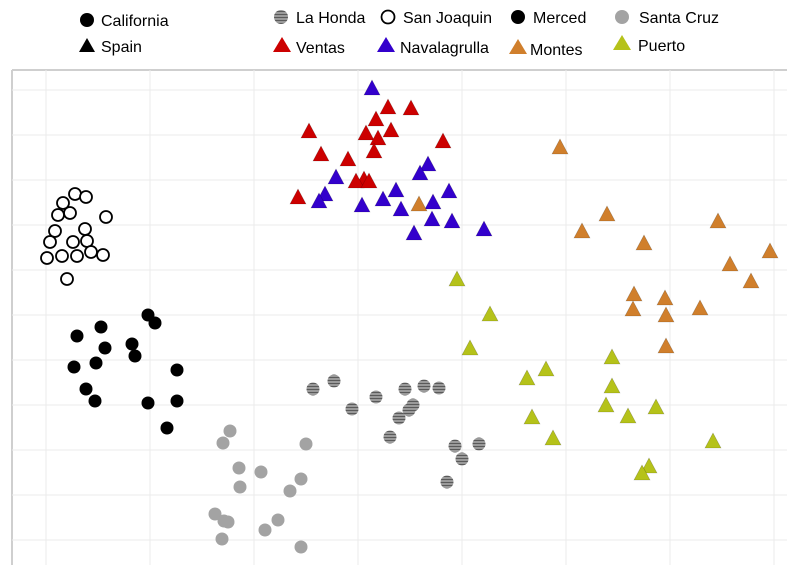 This screenshot has height=565, width=794. I want to click on legend-label-spain: Spain, so click(121, 47).